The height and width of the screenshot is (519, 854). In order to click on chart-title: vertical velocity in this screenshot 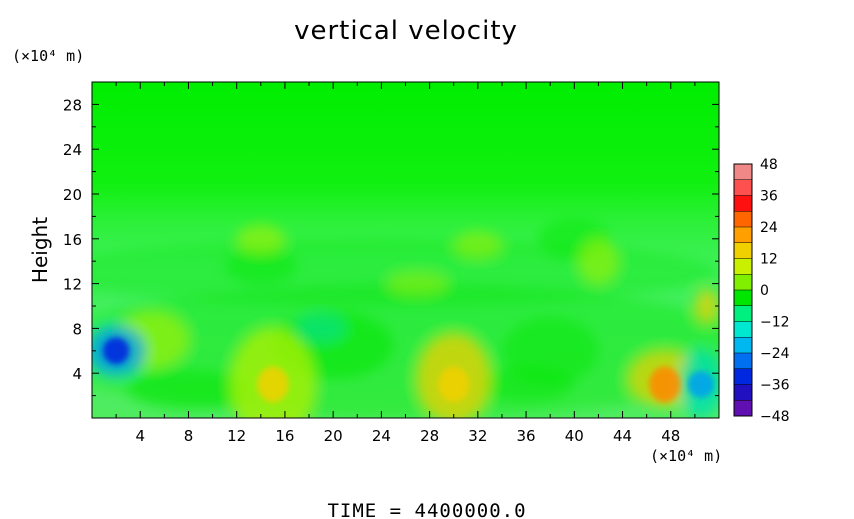, I will do `click(406, 31)`.